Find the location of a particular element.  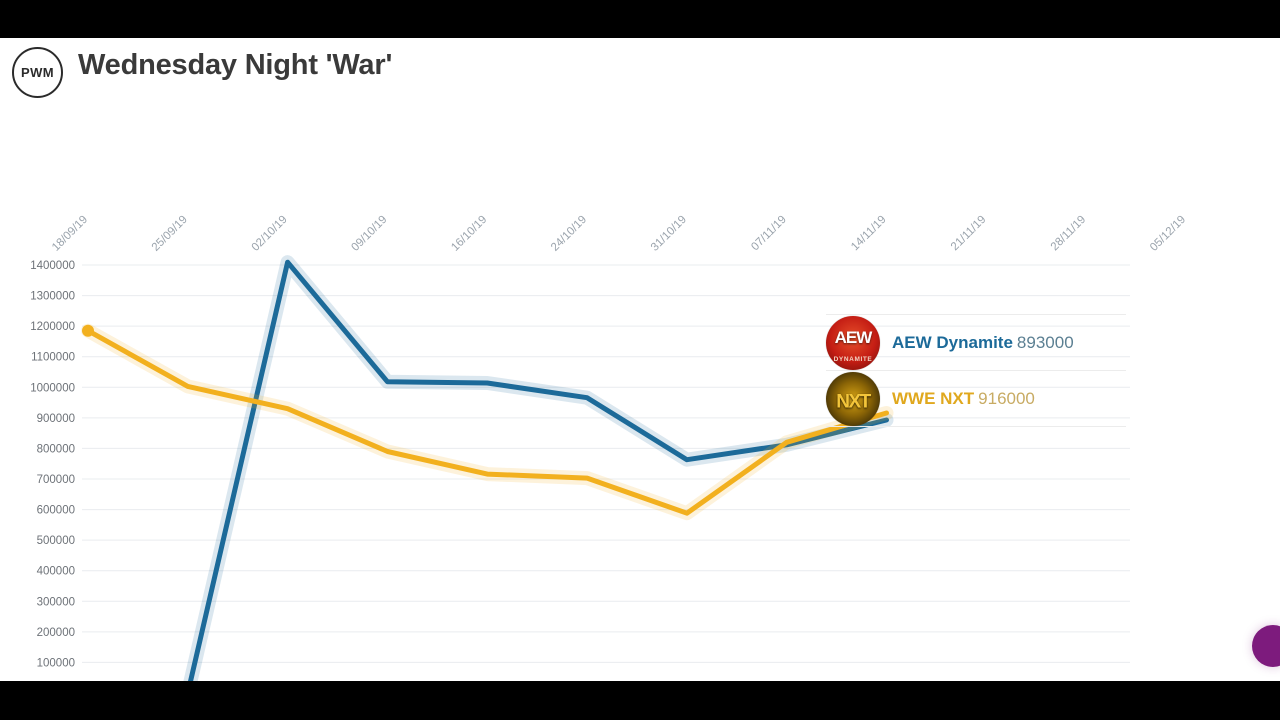

legend-name-nxt: WWE NXT is located at coordinates (933, 398).